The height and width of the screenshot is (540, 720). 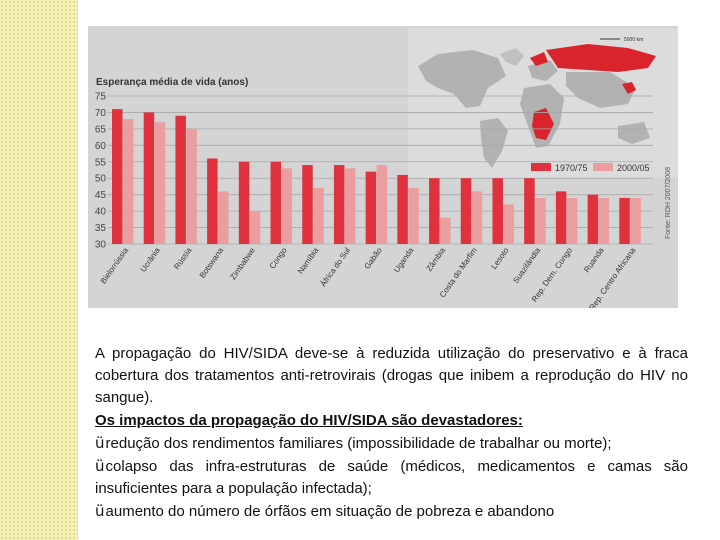 I want to click on y-tick-label: 35, so click(x=101, y=228).